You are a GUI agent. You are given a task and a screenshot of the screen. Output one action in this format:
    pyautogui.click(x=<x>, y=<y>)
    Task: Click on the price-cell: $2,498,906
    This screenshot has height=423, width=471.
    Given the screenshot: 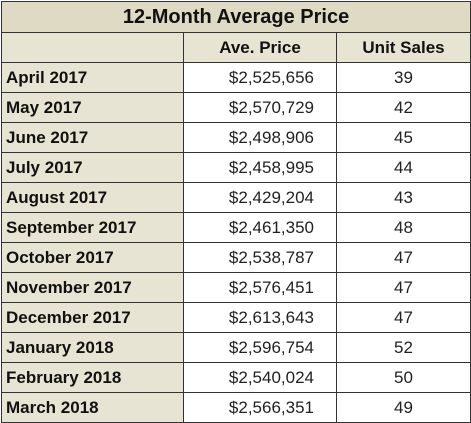 What is the action you would take?
    pyautogui.click(x=260, y=137)
    